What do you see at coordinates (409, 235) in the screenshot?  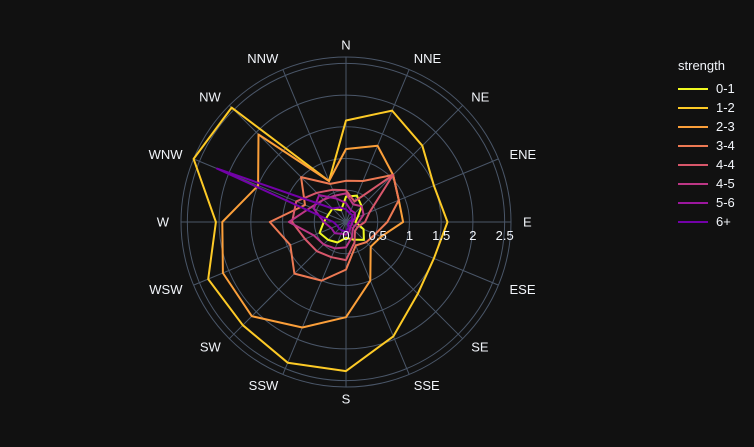 I see `radial-tick-label: 1` at bounding box center [409, 235].